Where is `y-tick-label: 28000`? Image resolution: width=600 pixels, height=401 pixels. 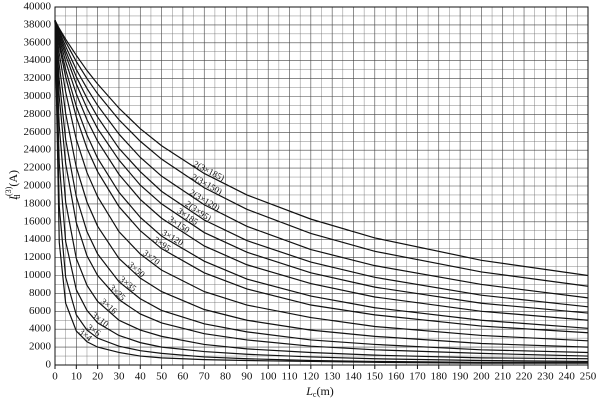
y-tick-label: 28000 is located at coordinates (38, 114).